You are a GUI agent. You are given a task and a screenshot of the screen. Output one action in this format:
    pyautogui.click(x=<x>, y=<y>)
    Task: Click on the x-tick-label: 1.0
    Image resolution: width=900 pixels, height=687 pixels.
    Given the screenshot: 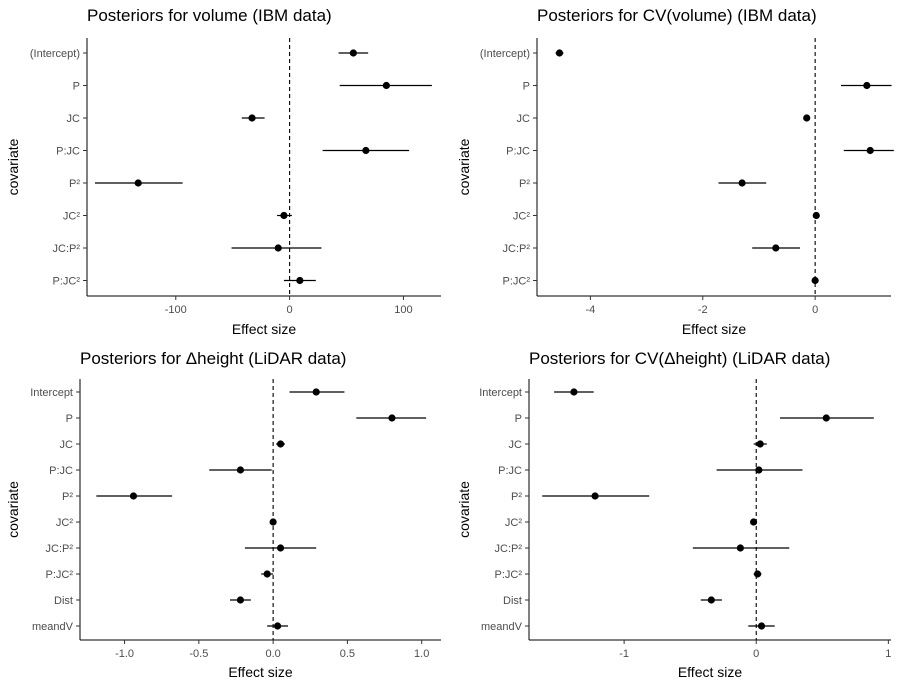 What is the action you would take?
    pyautogui.click(x=421, y=654)
    